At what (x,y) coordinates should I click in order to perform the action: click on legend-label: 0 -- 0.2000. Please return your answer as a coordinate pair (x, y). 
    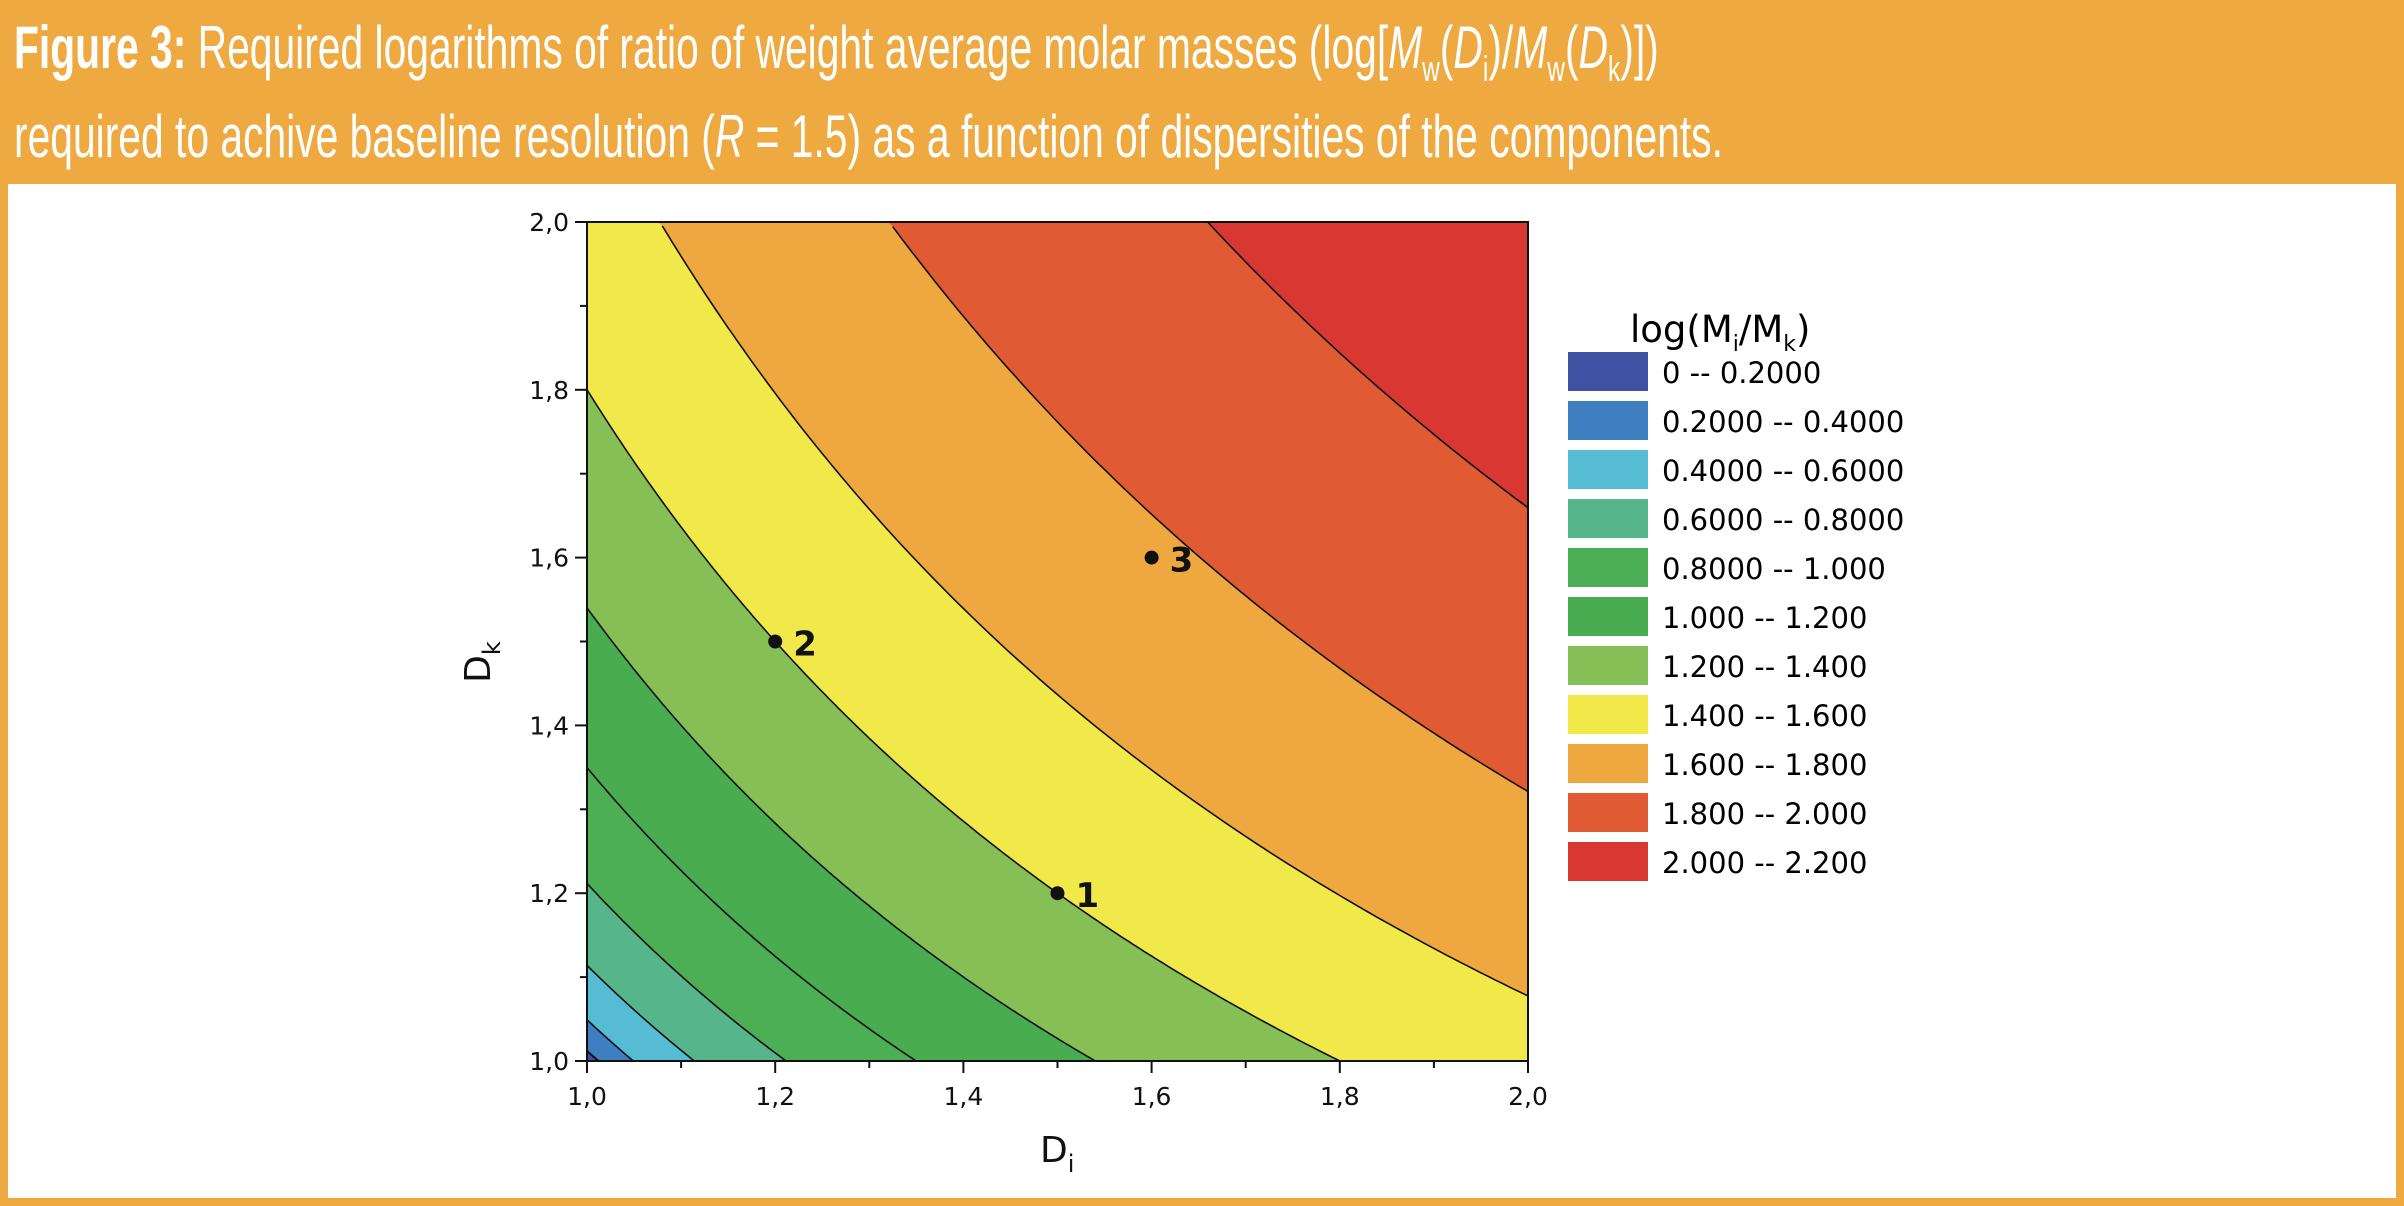
    Looking at the image, I should click on (1741, 373).